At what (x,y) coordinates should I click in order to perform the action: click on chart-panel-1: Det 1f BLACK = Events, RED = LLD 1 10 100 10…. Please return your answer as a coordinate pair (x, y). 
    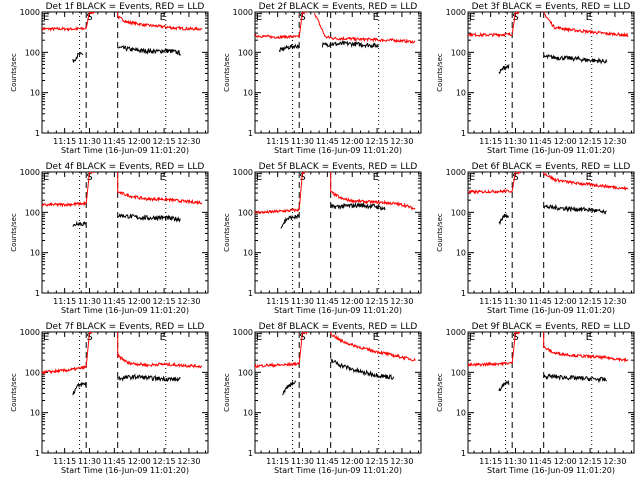
    Looking at the image, I should click on (109, 78).